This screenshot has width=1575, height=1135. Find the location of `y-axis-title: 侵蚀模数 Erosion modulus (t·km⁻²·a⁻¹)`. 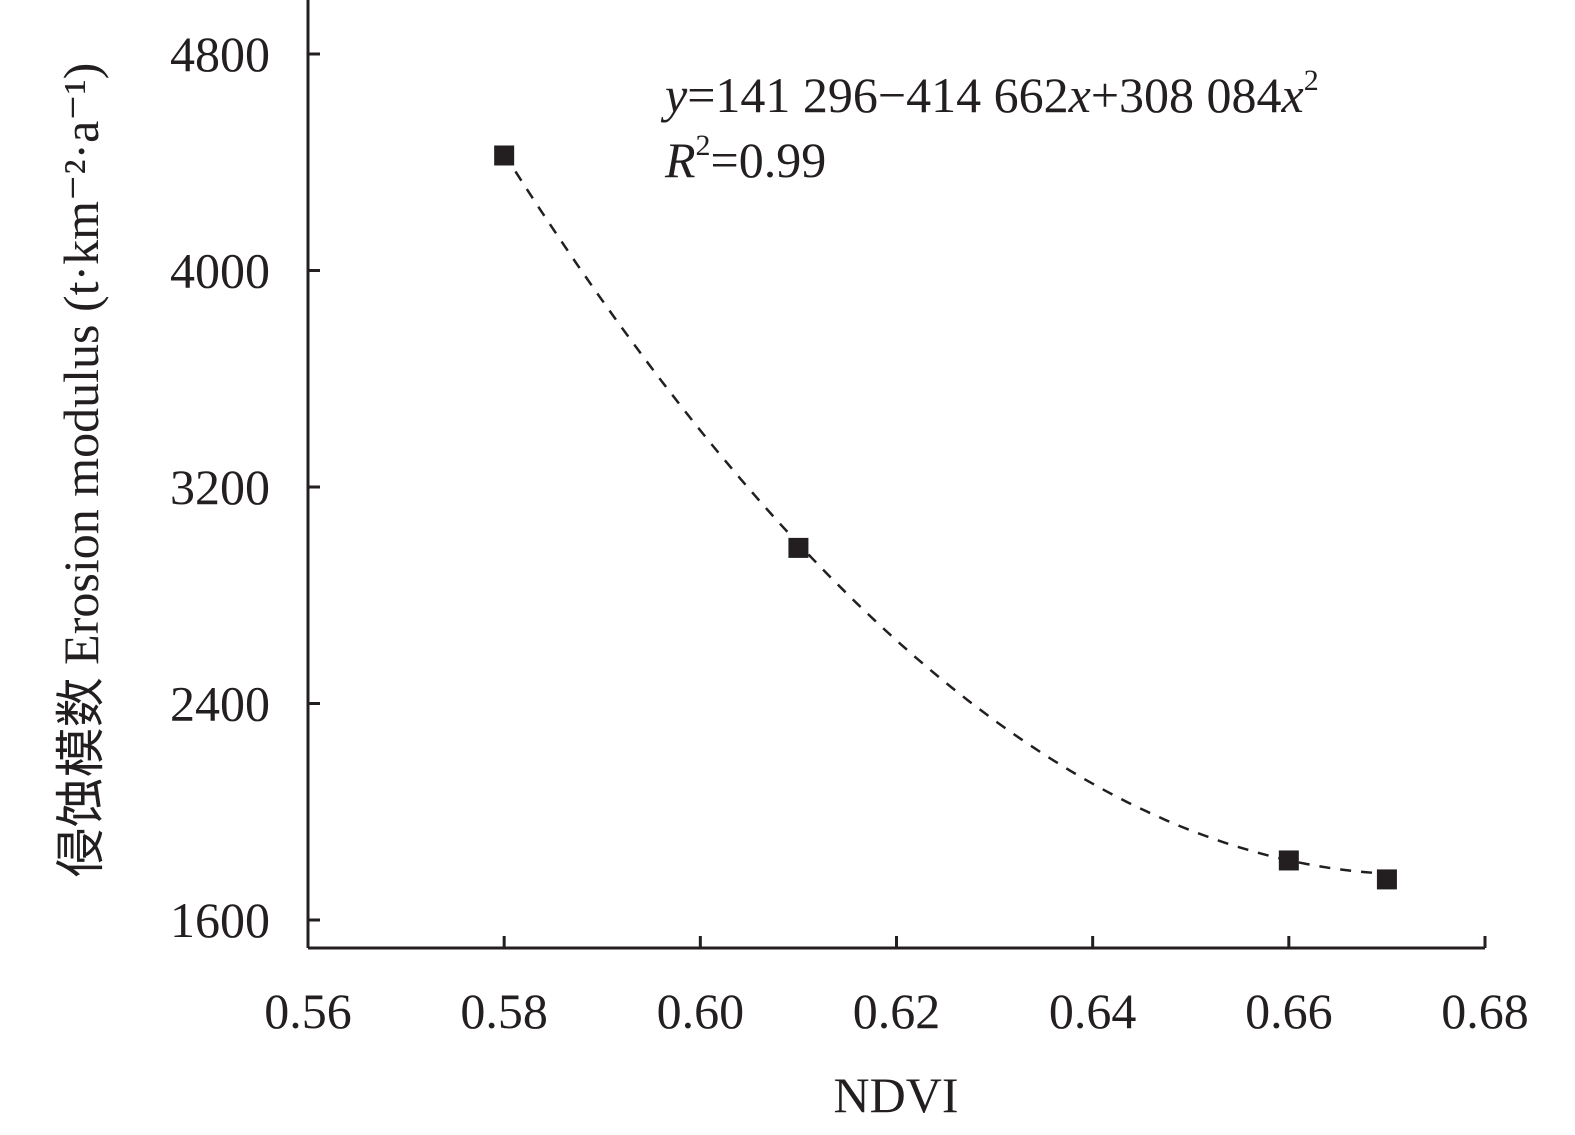

y-axis-title: 侵蚀模数 Erosion modulus (t·km⁻²·a⁻¹) is located at coordinates (81, 470).